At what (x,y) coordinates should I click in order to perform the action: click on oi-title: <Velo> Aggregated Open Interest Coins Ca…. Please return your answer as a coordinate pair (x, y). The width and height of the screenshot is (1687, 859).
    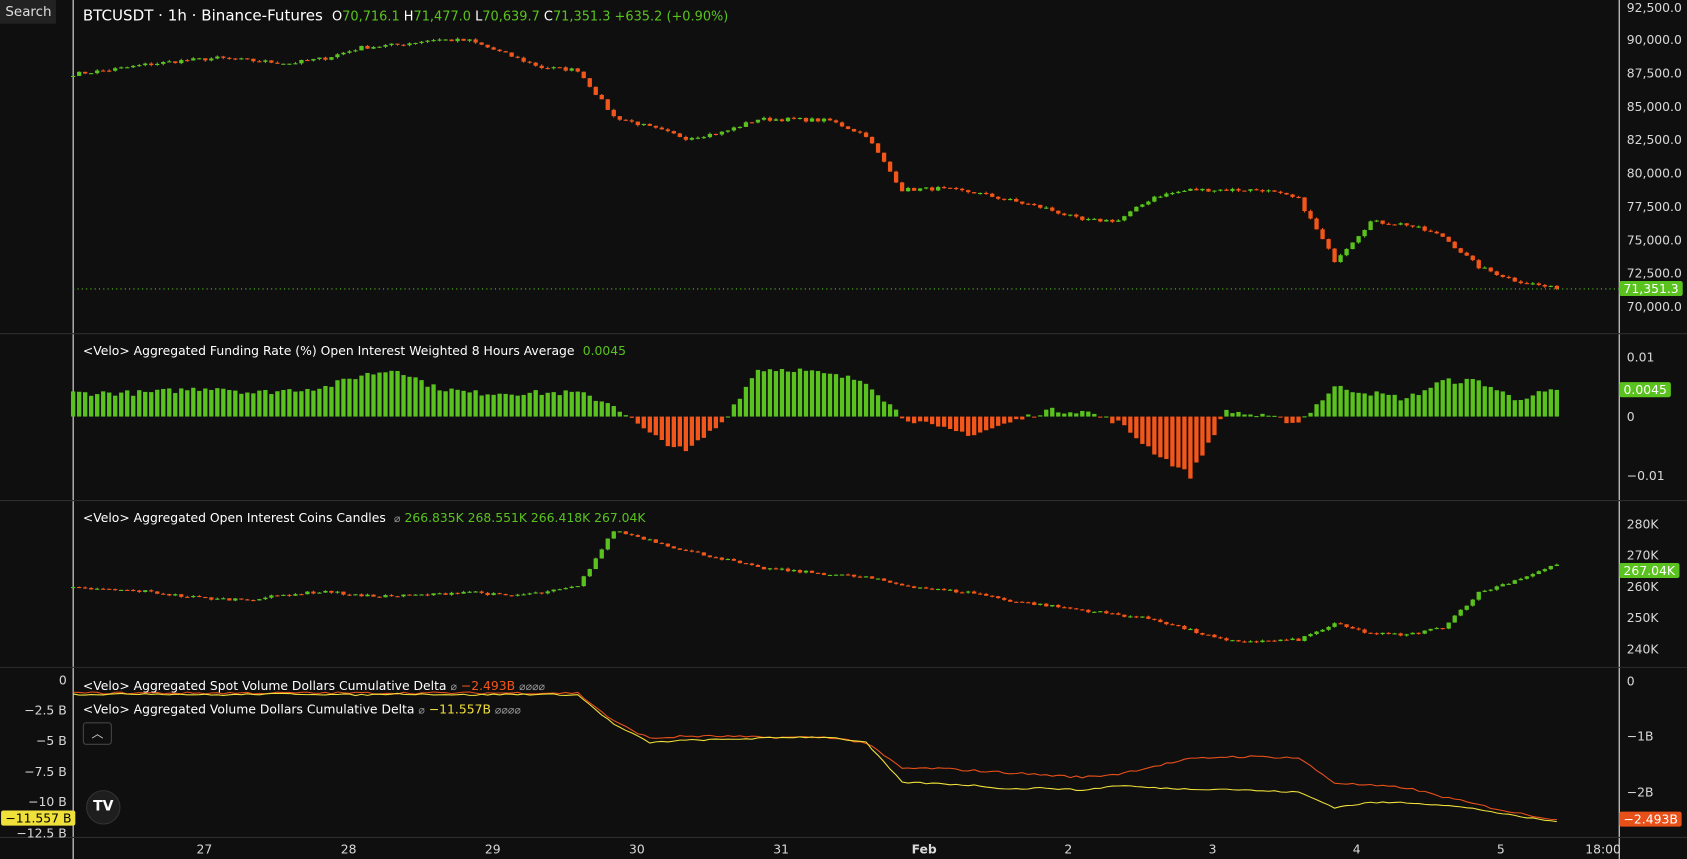
    Looking at the image, I should click on (234, 518).